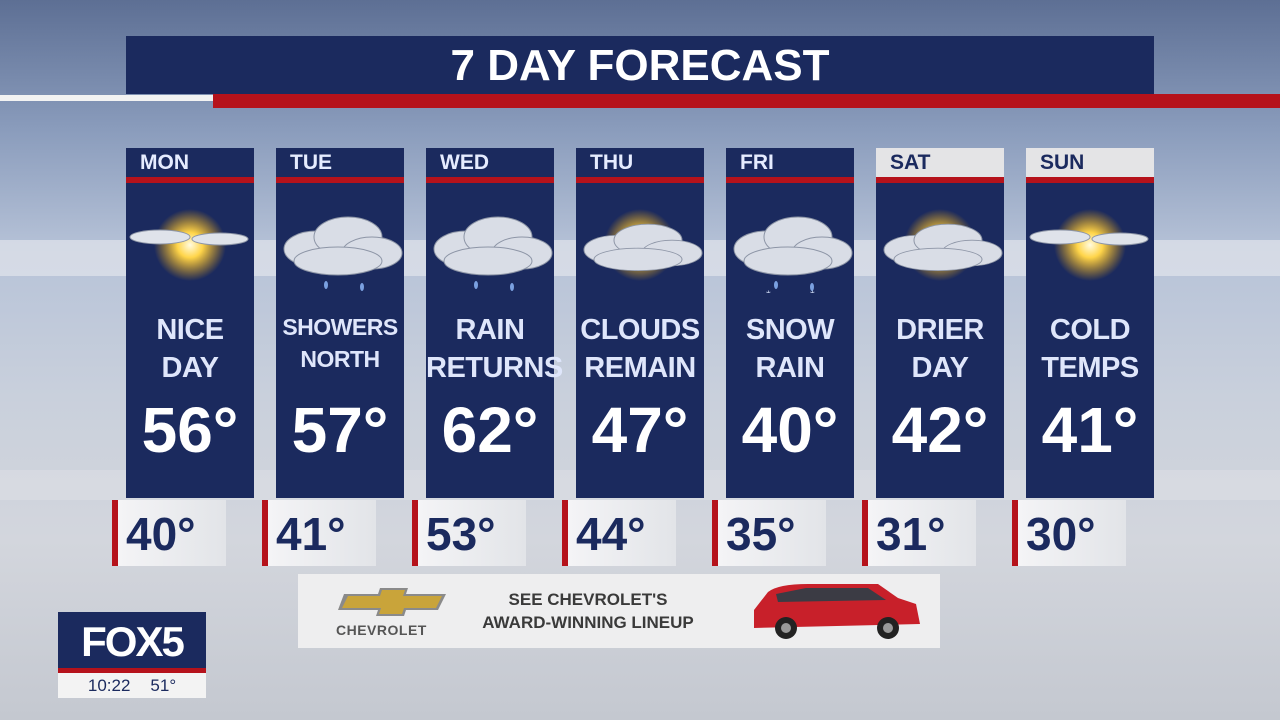 The height and width of the screenshot is (720, 1280). What do you see at coordinates (190, 430) in the screenshot?
I see `high-temp: 56°` at bounding box center [190, 430].